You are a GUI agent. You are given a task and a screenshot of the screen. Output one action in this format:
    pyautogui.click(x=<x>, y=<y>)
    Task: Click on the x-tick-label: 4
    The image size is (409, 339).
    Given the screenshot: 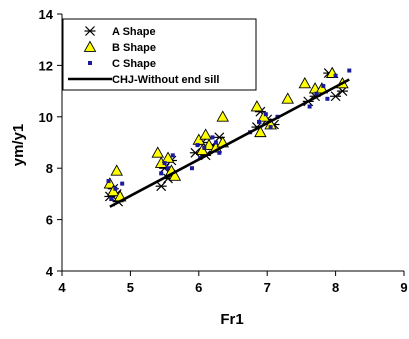 What is the action you would take?
    pyautogui.click(x=62, y=287)
    